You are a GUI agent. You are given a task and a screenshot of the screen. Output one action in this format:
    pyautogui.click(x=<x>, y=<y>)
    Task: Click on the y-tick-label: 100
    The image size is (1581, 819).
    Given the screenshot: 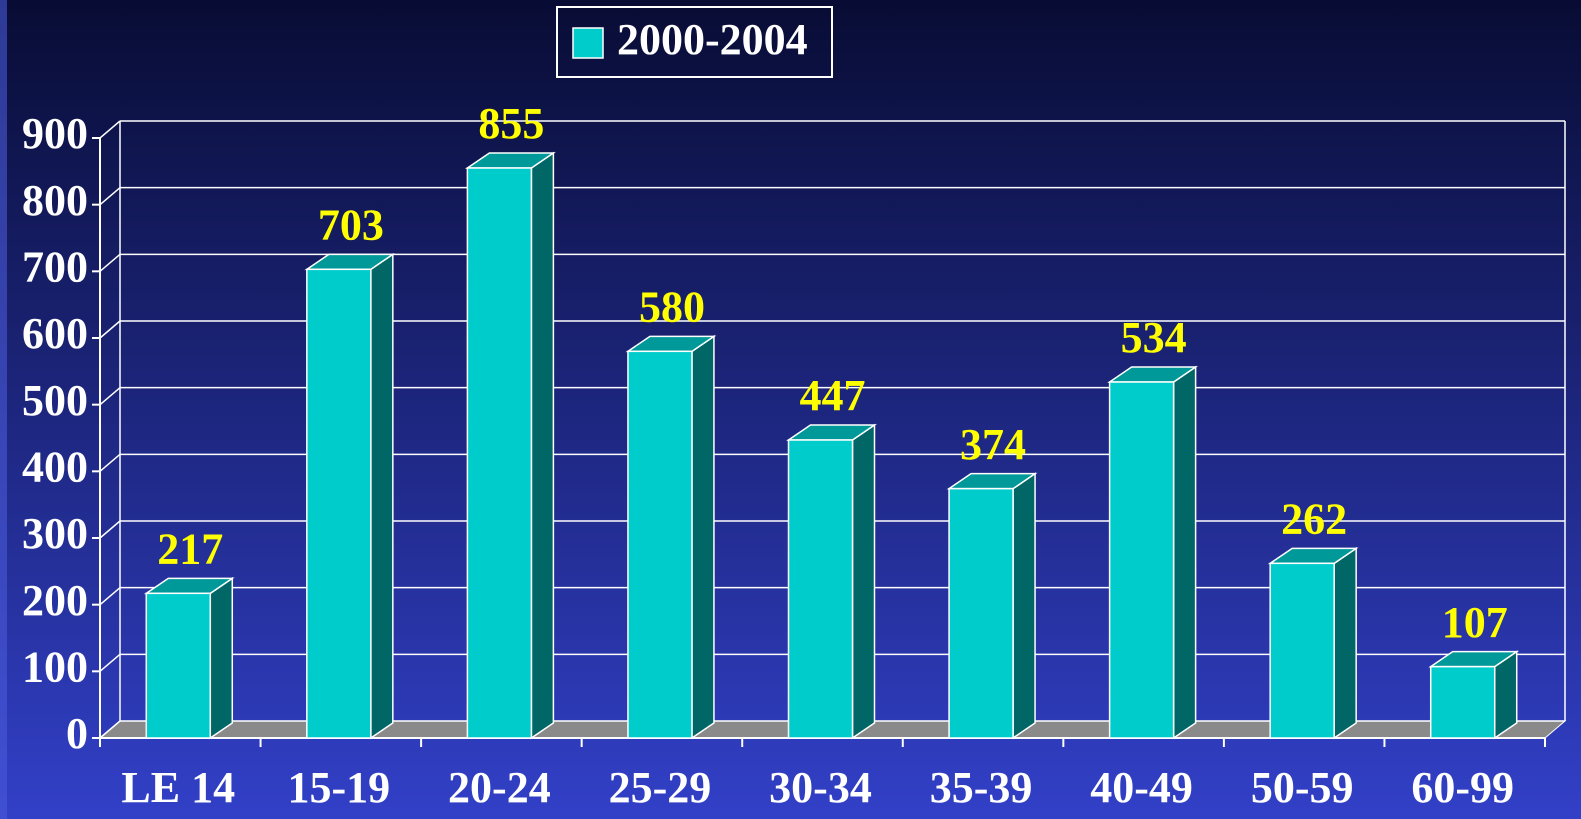 What is the action you would take?
    pyautogui.click(x=55, y=666)
    